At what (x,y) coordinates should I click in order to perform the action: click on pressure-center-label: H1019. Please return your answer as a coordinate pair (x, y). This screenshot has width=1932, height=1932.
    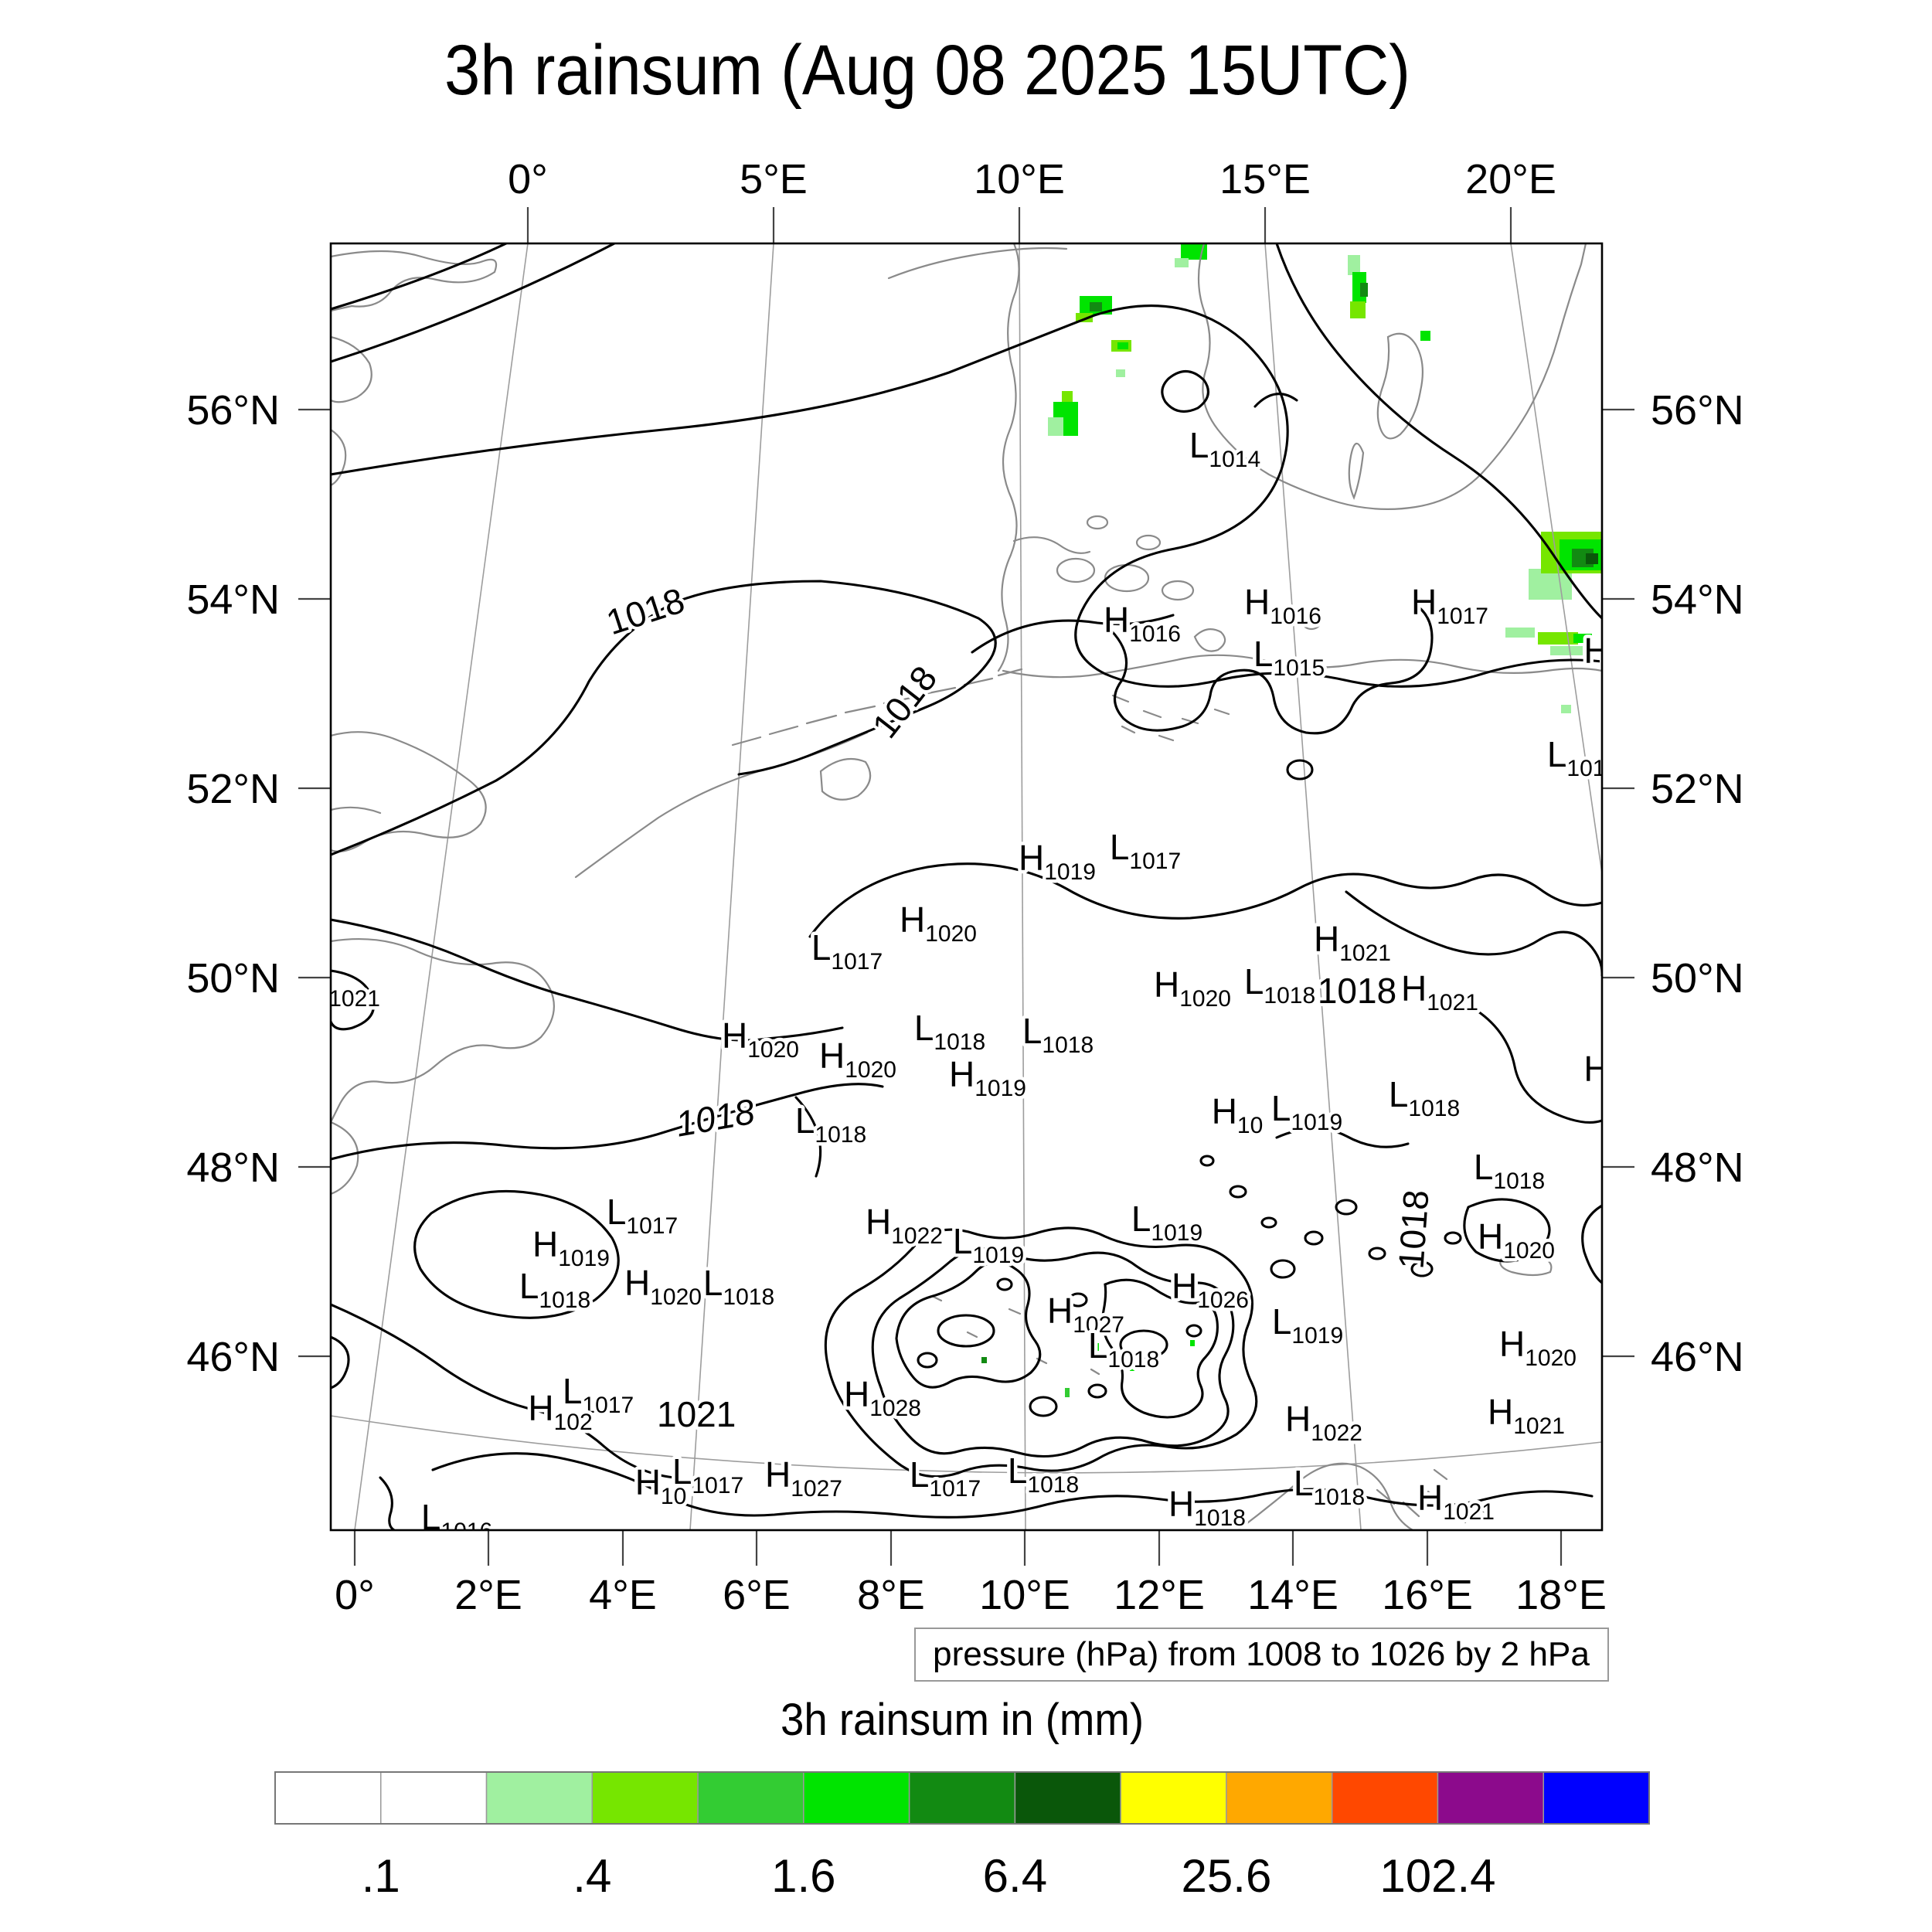
    Looking at the image, I should click on (988, 1077).